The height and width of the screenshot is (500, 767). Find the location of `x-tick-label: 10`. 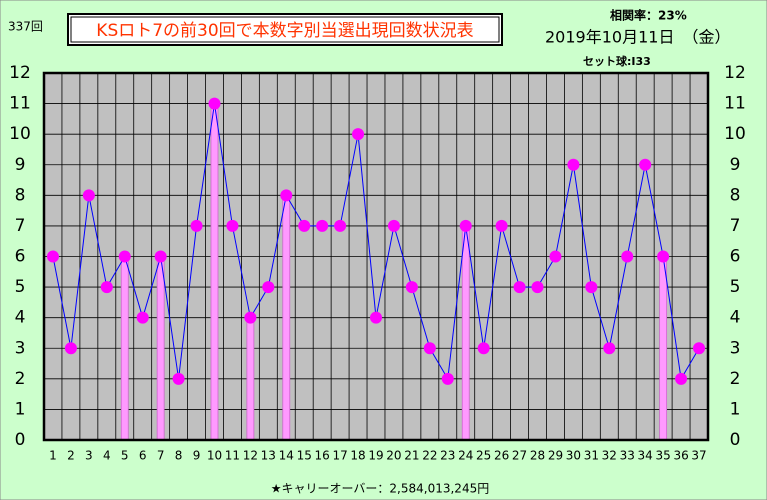

x-tick-label: 10 is located at coordinates (214, 456).